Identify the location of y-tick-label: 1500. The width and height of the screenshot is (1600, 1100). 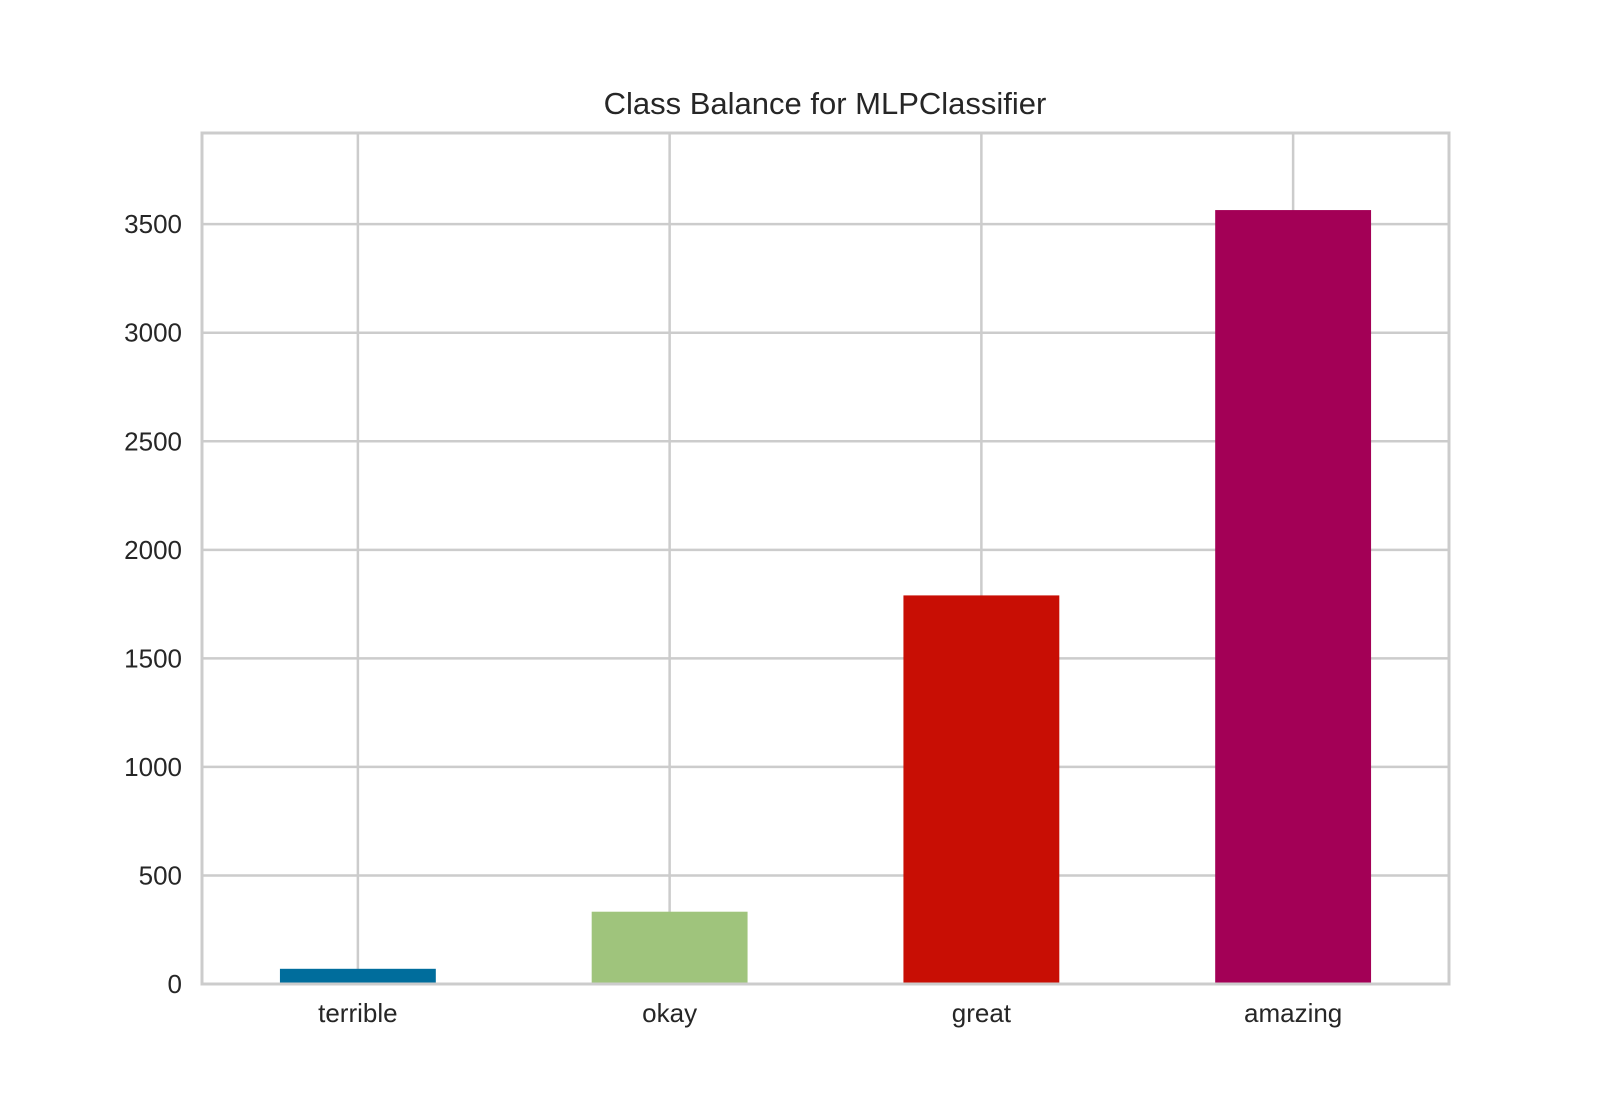
(153, 658).